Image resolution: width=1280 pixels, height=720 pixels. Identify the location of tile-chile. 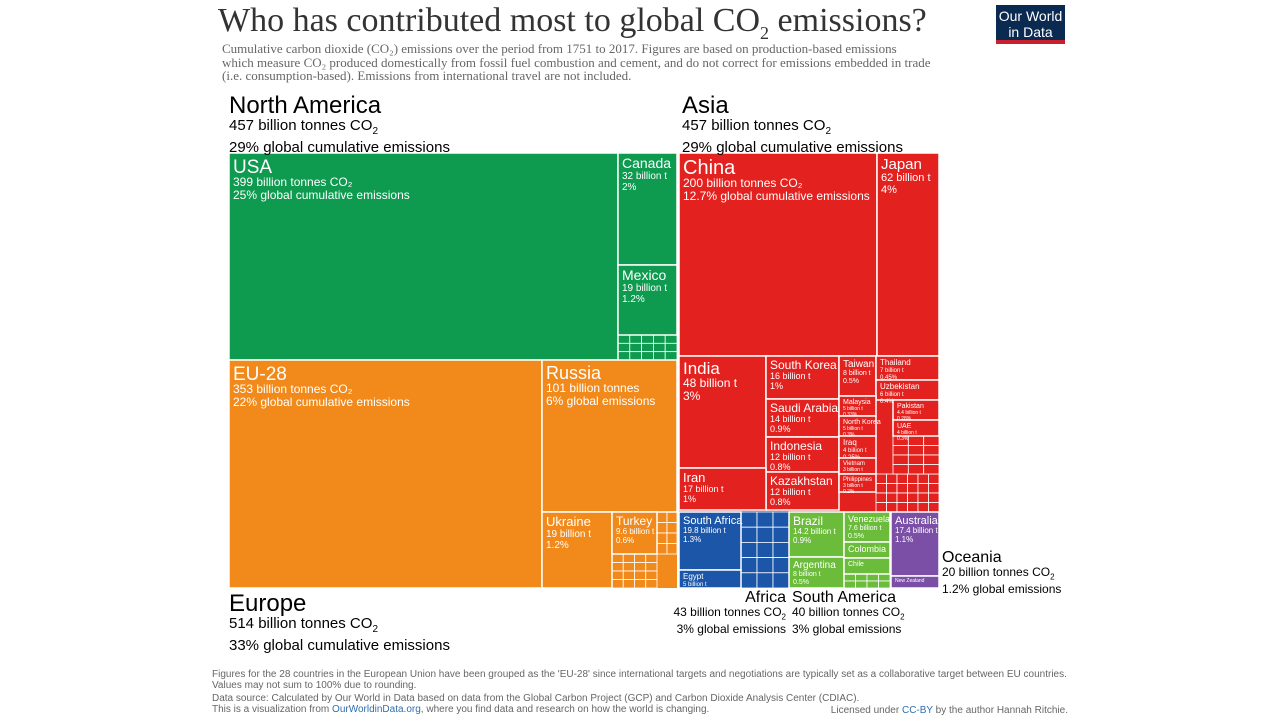
(867, 566).